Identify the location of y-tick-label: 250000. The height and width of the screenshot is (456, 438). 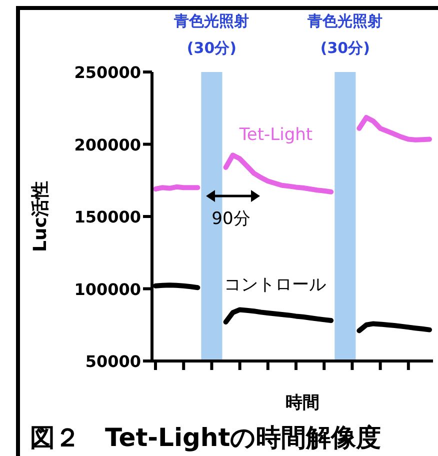
(107, 72).